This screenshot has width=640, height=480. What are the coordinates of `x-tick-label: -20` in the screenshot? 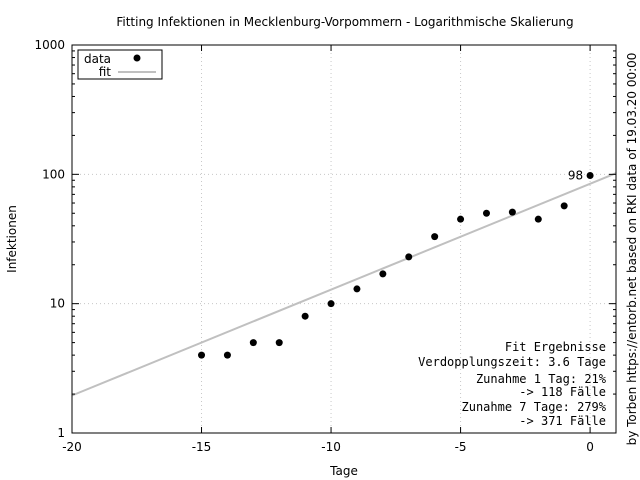 It's located at (72, 447).